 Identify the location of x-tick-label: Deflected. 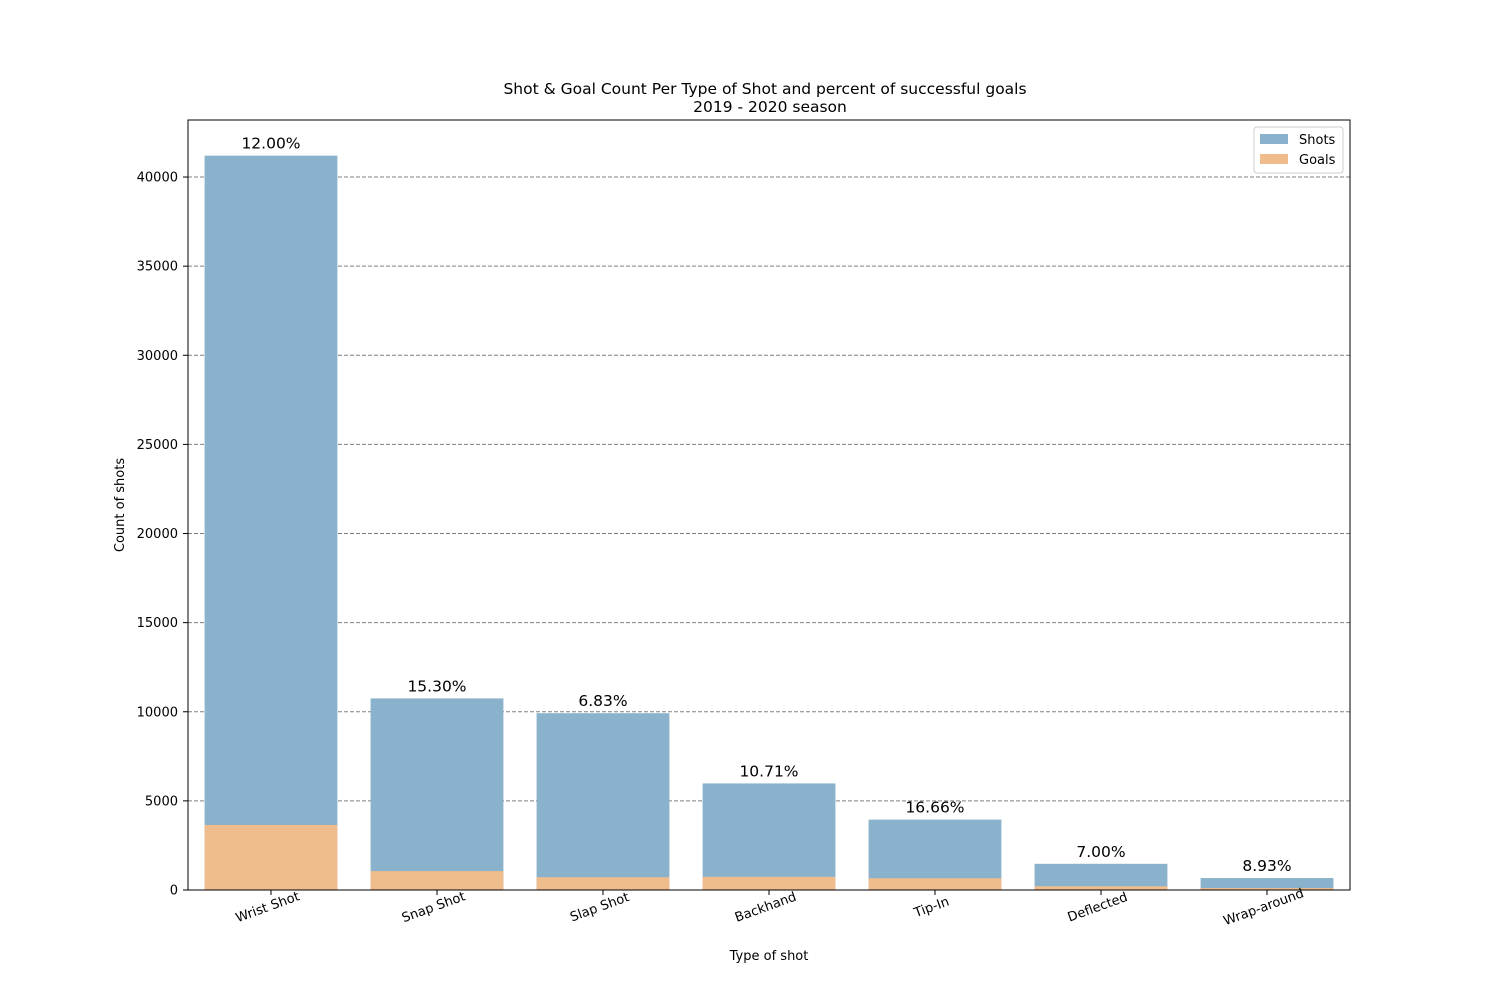
(1098, 908).